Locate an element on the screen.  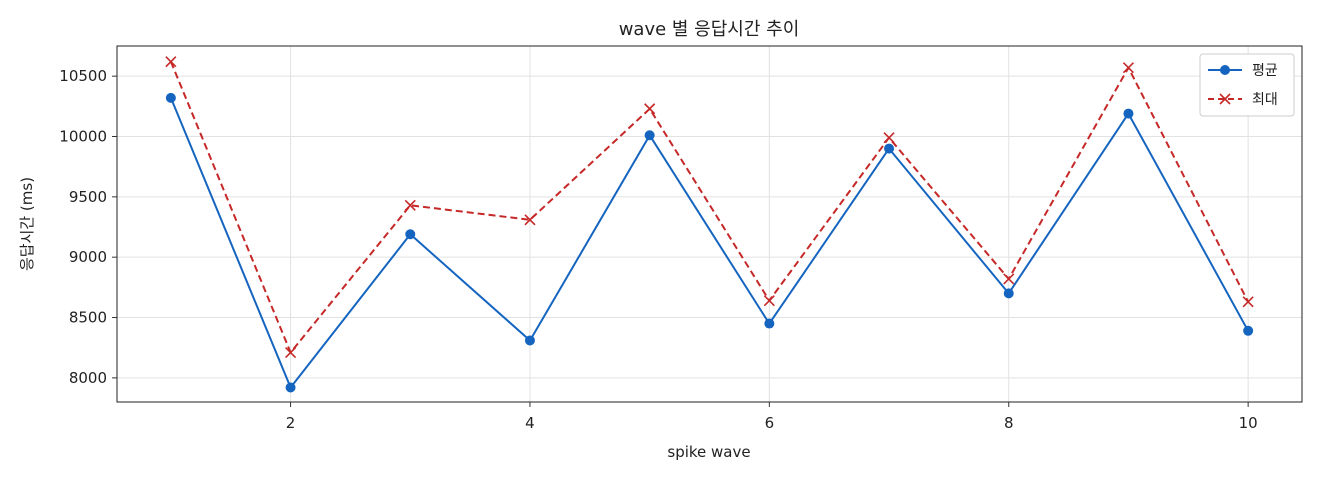
y-tick-label: 9500 is located at coordinates (88, 197).